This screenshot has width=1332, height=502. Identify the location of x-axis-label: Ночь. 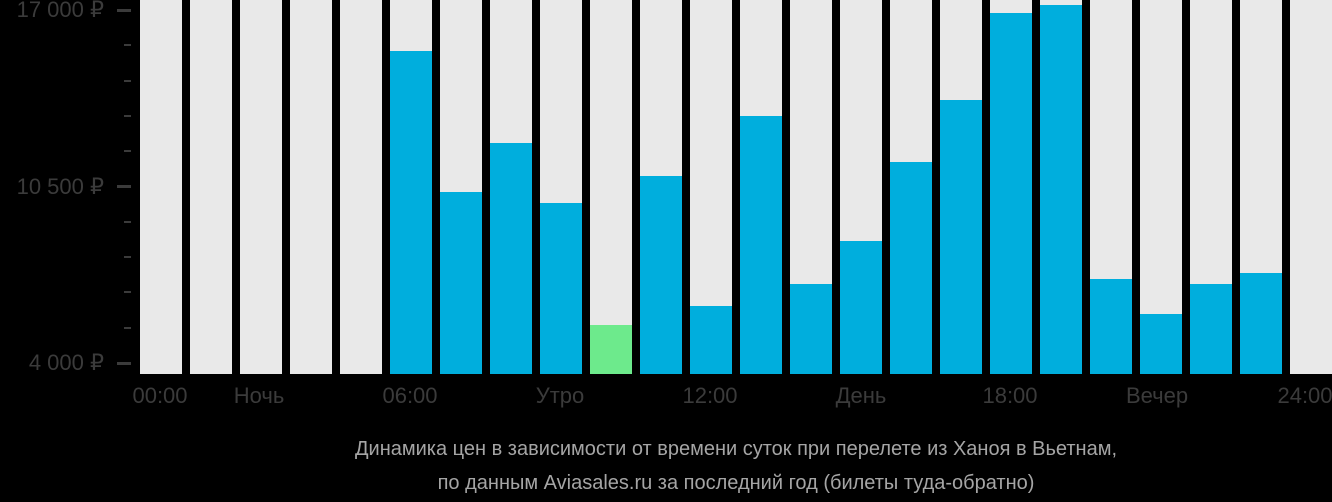
(259, 395).